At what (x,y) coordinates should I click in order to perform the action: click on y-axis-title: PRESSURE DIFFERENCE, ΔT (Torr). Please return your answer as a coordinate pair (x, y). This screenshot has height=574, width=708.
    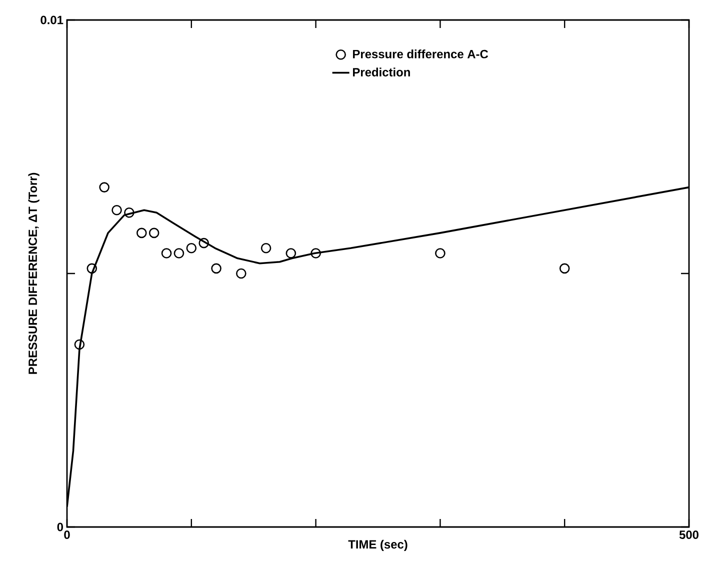
    Looking at the image, I should click on (34, 273).